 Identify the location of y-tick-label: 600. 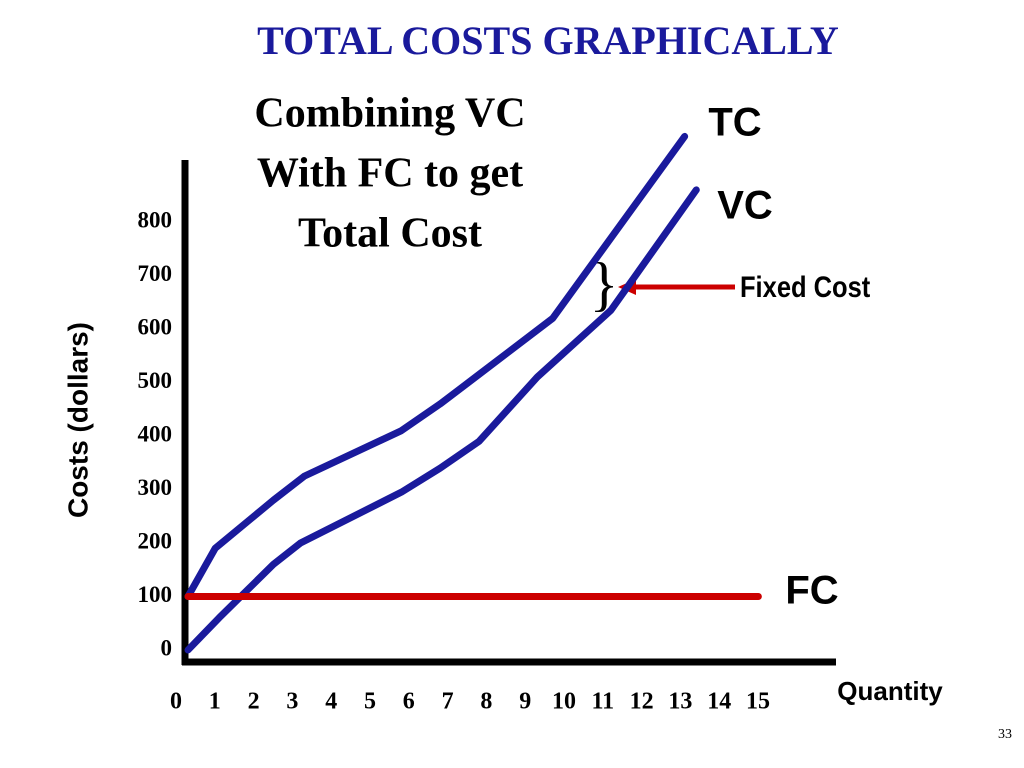
(155, 326).